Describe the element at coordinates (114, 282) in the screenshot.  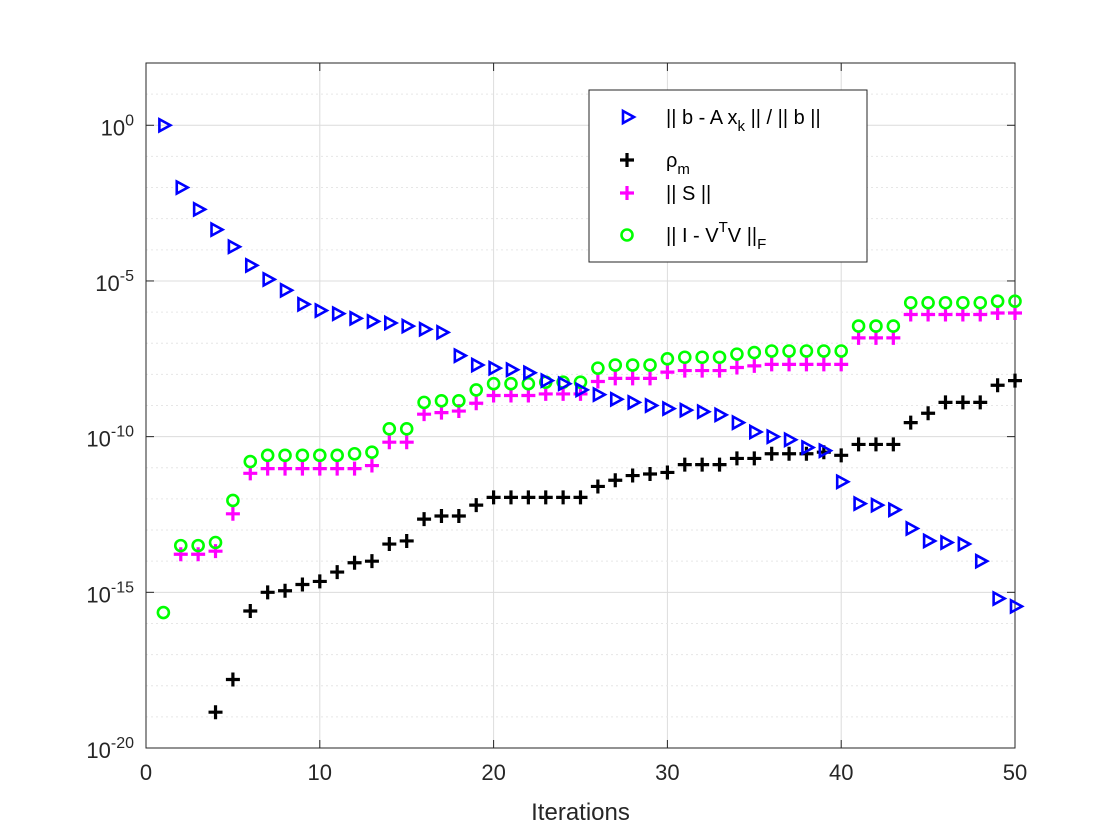
I see `y-tick-label: 10-5` at that location.